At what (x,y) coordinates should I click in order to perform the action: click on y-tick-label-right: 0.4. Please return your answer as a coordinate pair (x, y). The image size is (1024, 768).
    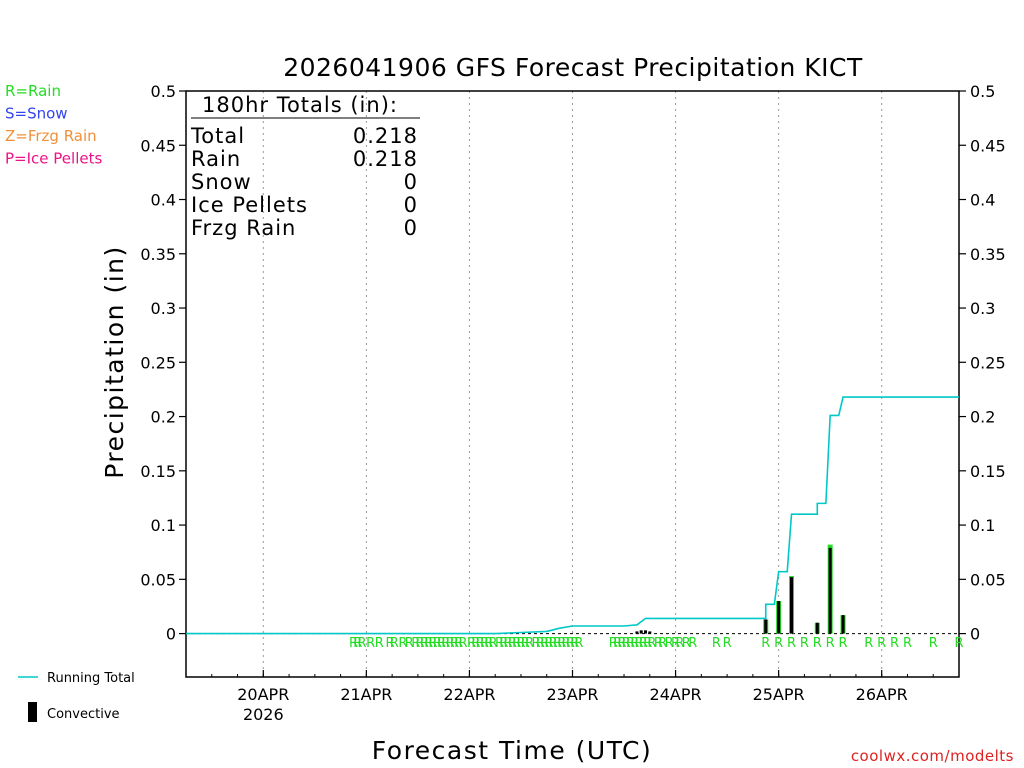
    Looking at the image, I should click on (982, 200).